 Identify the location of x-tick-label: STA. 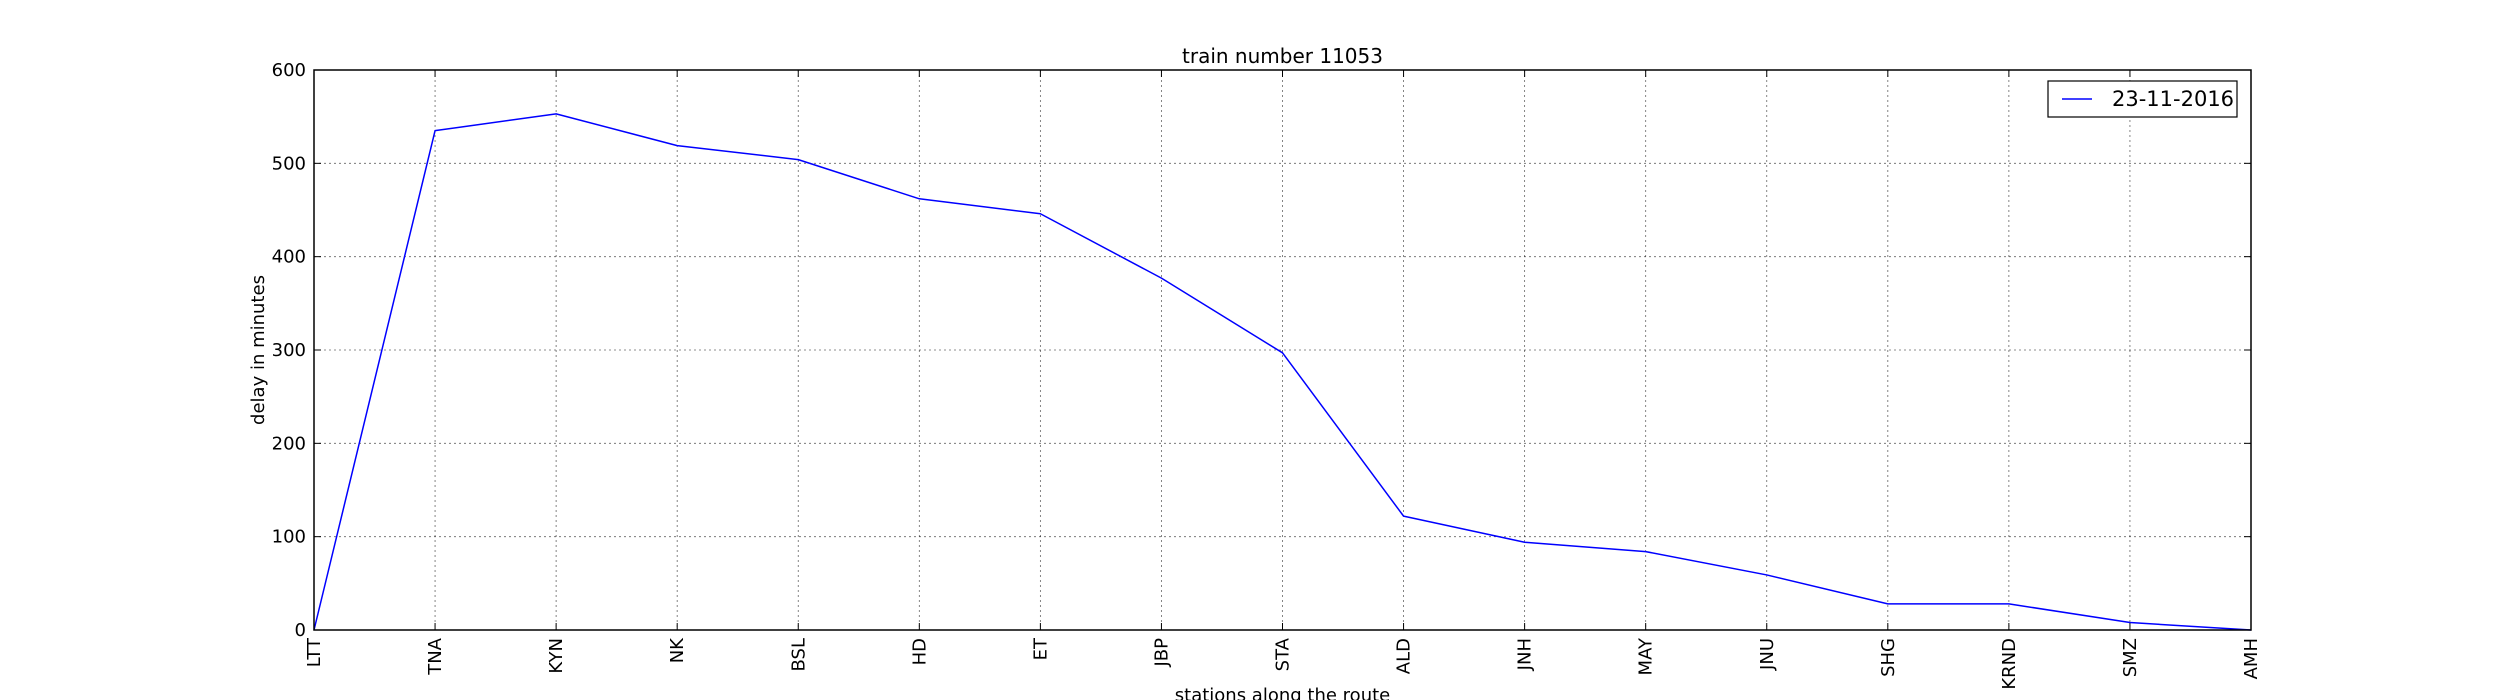
(1283, 654).